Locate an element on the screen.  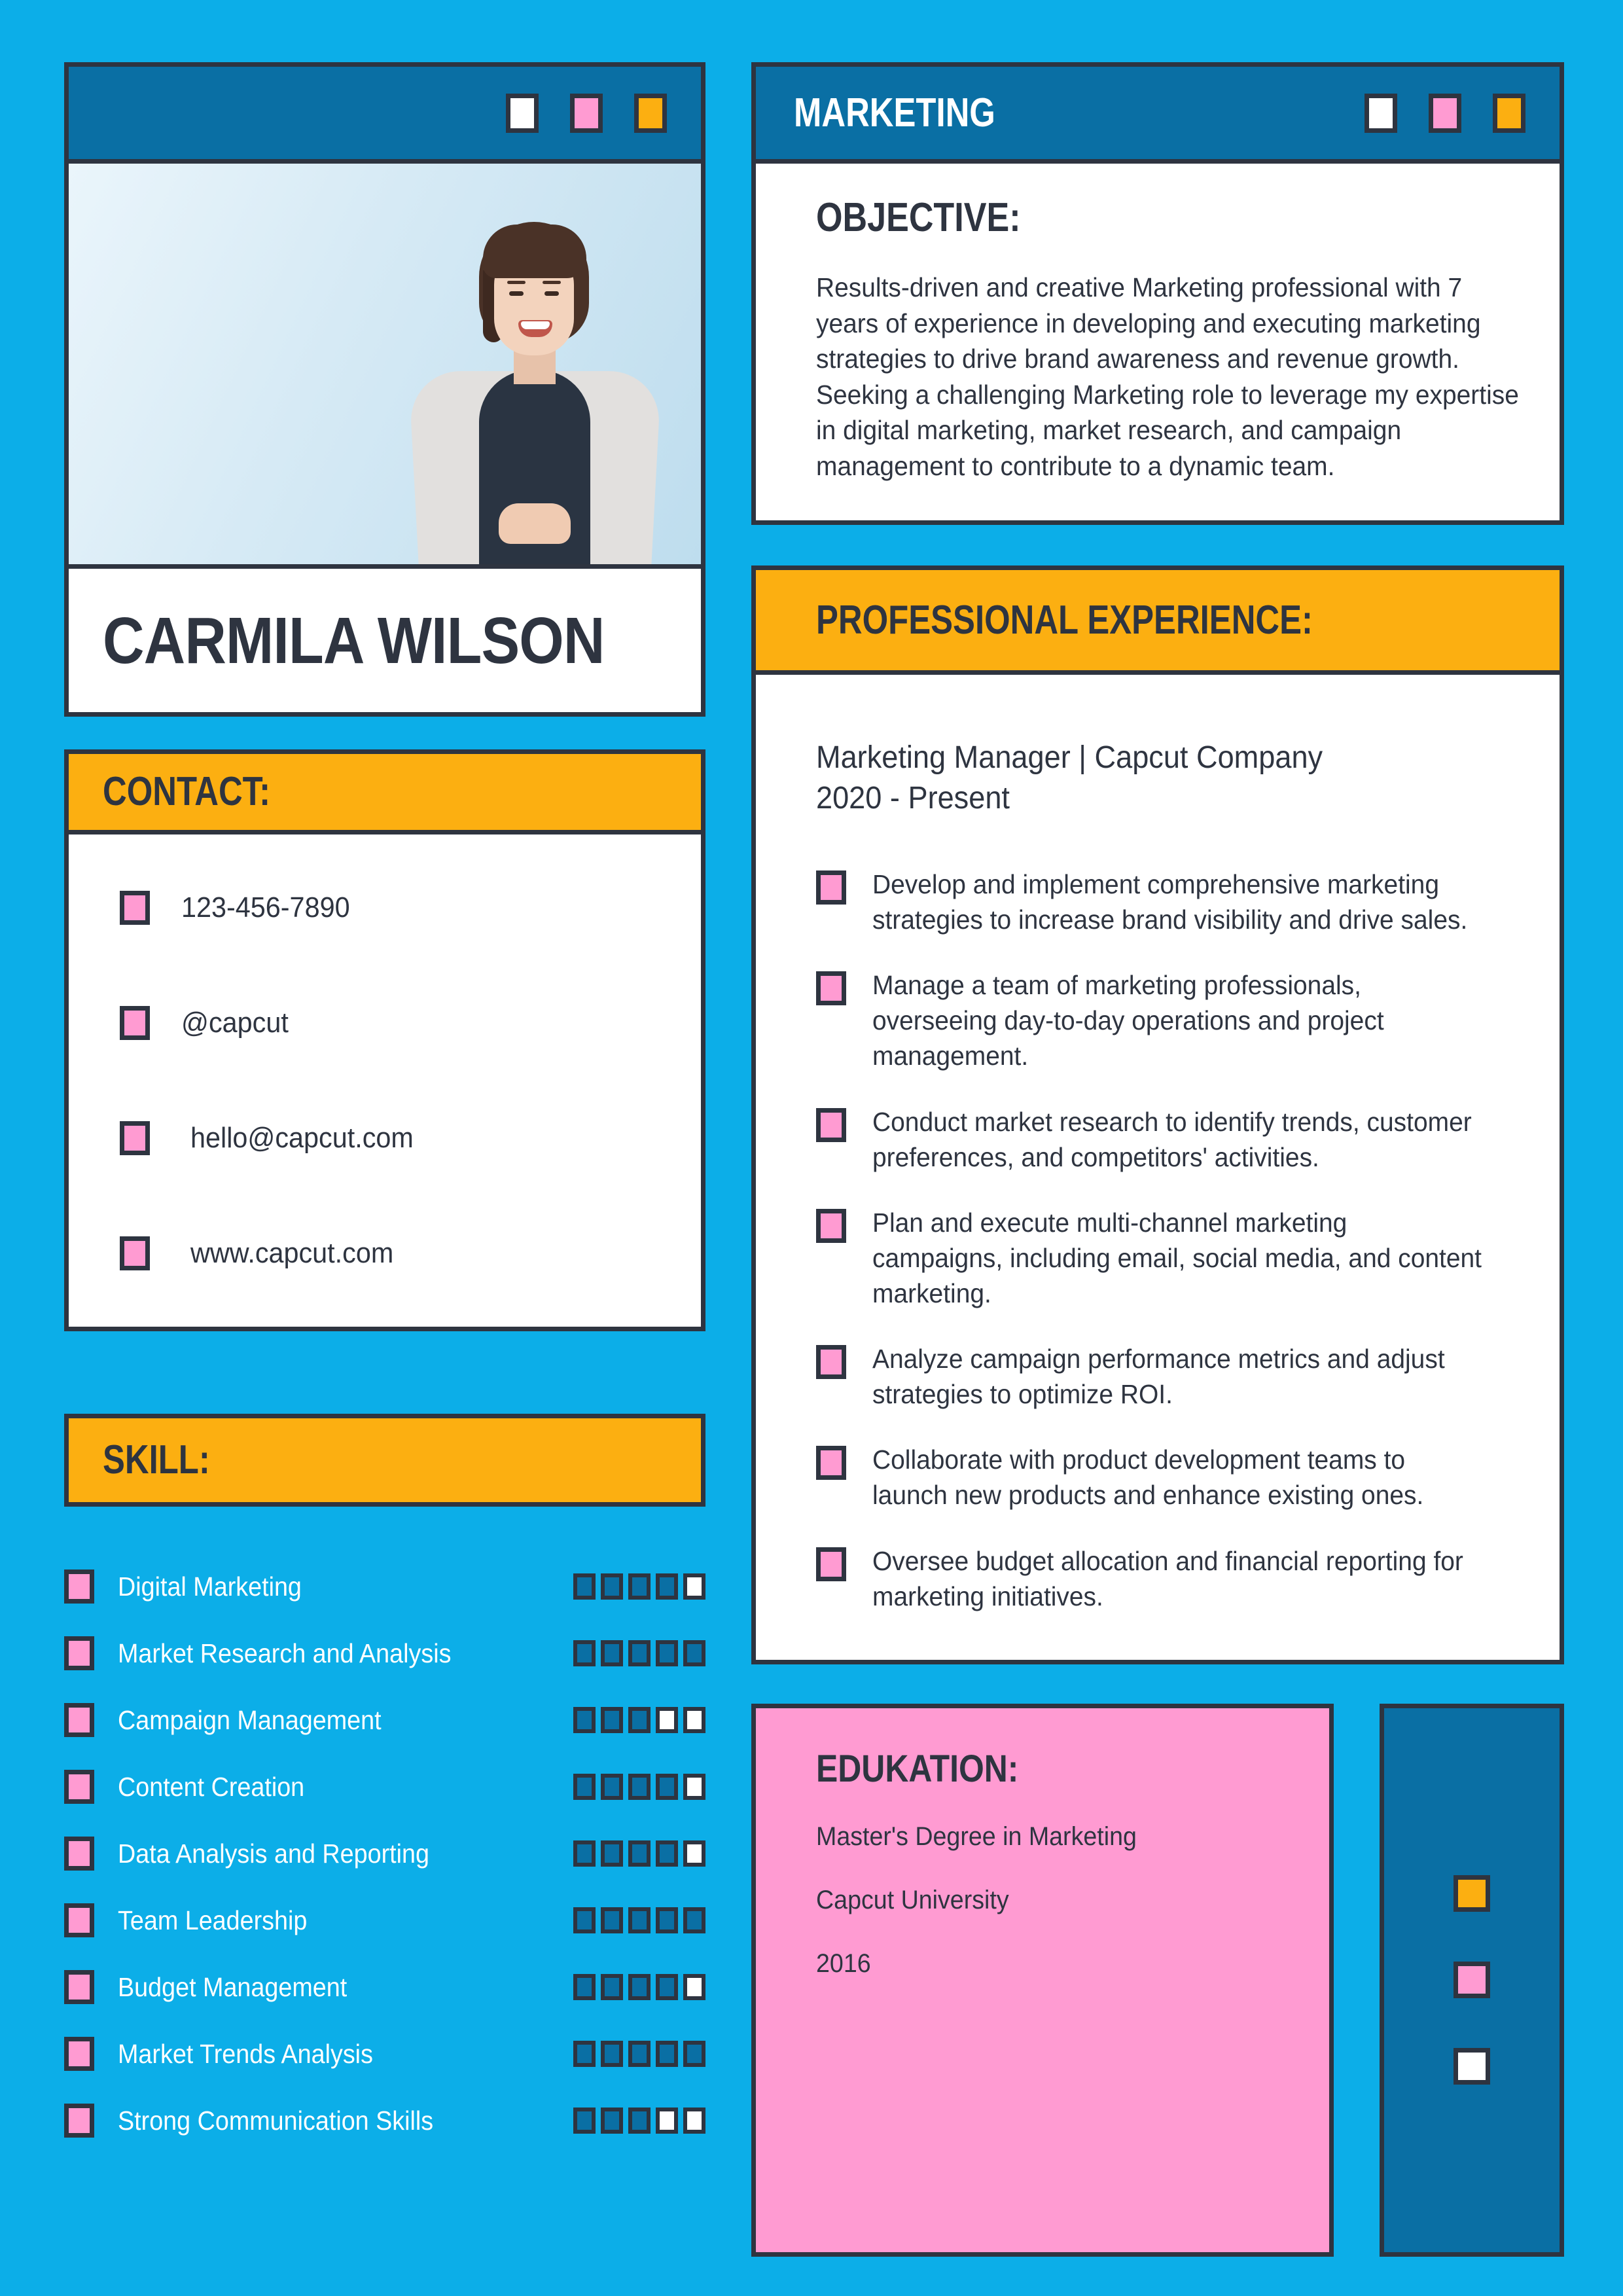
contact-item-website: www.capcut.com is located at coordinates (411, 1253).